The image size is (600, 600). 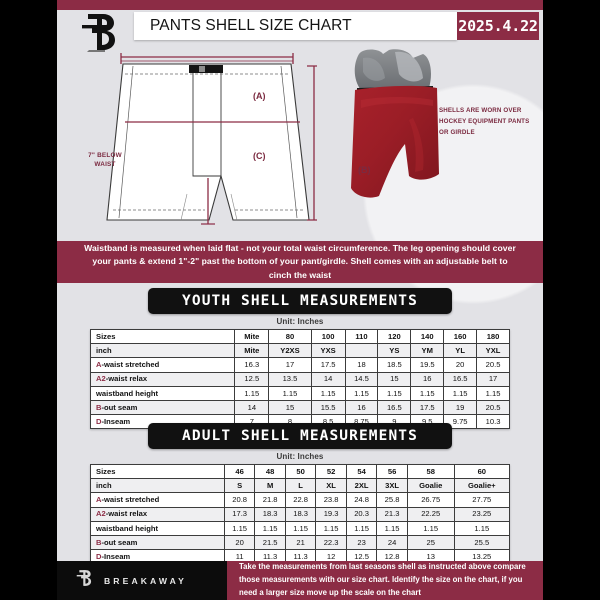 What do you see at coordinates (119, 542) in the screenshot?
I see `row-label-text: -out seam` at bounding box center [119, 542].